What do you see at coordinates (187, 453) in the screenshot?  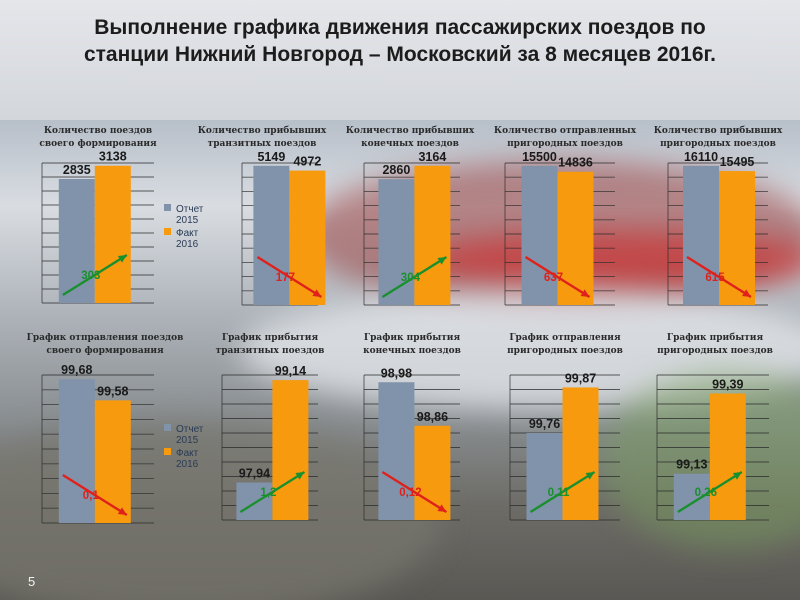 I see `legend-label-2: Факт` at bounding box center [187, 453].